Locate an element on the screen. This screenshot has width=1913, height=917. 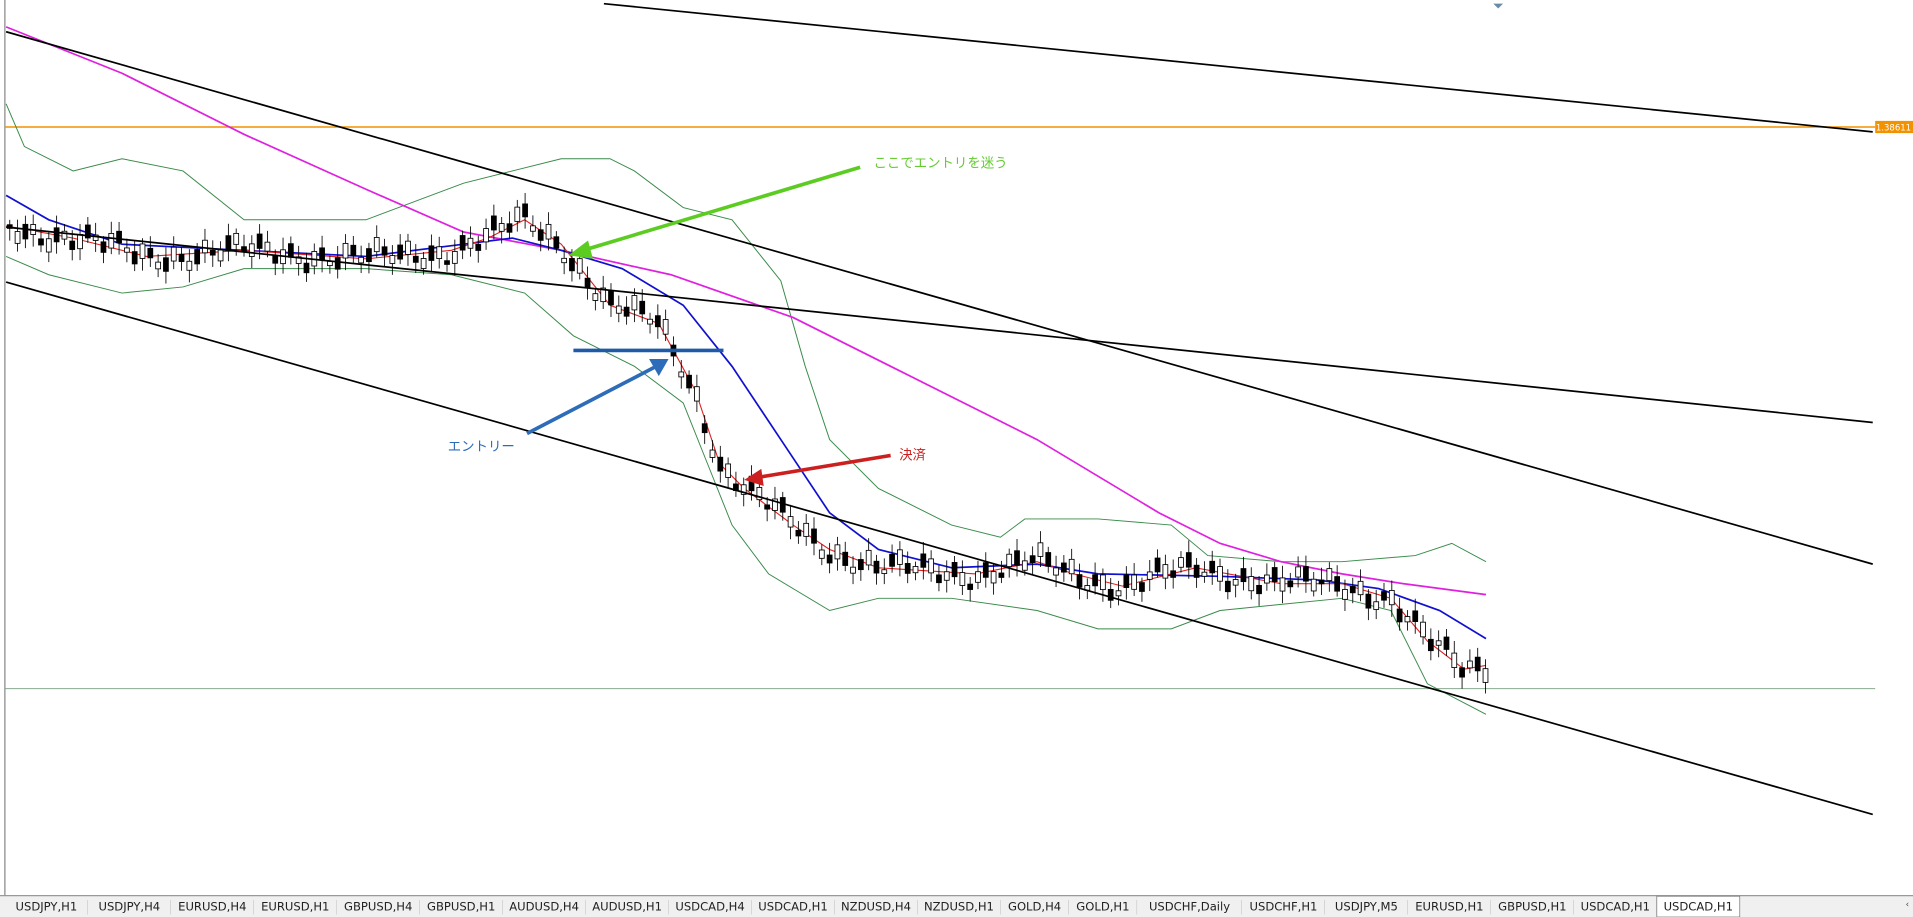
tab-label: AUDUSD,H1 is located at coordinates (627, 907).